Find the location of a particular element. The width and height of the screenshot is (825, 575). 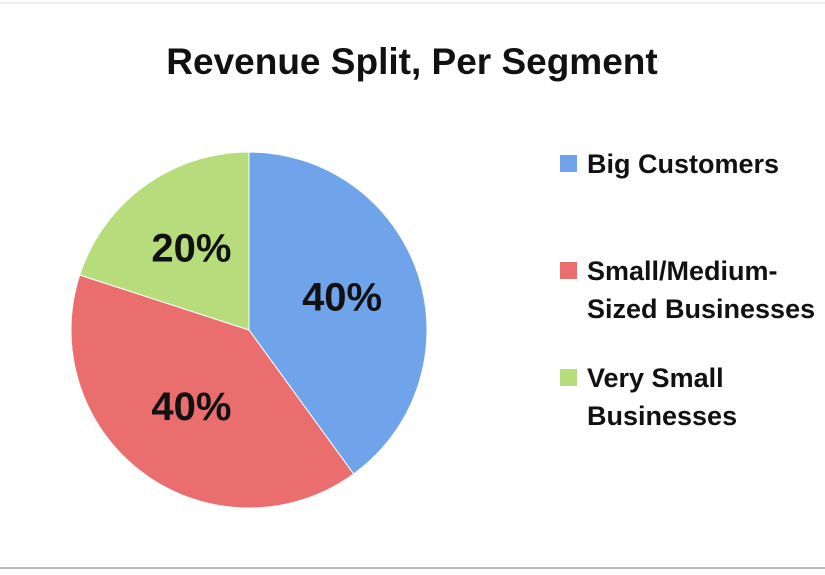

legend-item: Very Small Businesses is located at coordinates (692, 397).